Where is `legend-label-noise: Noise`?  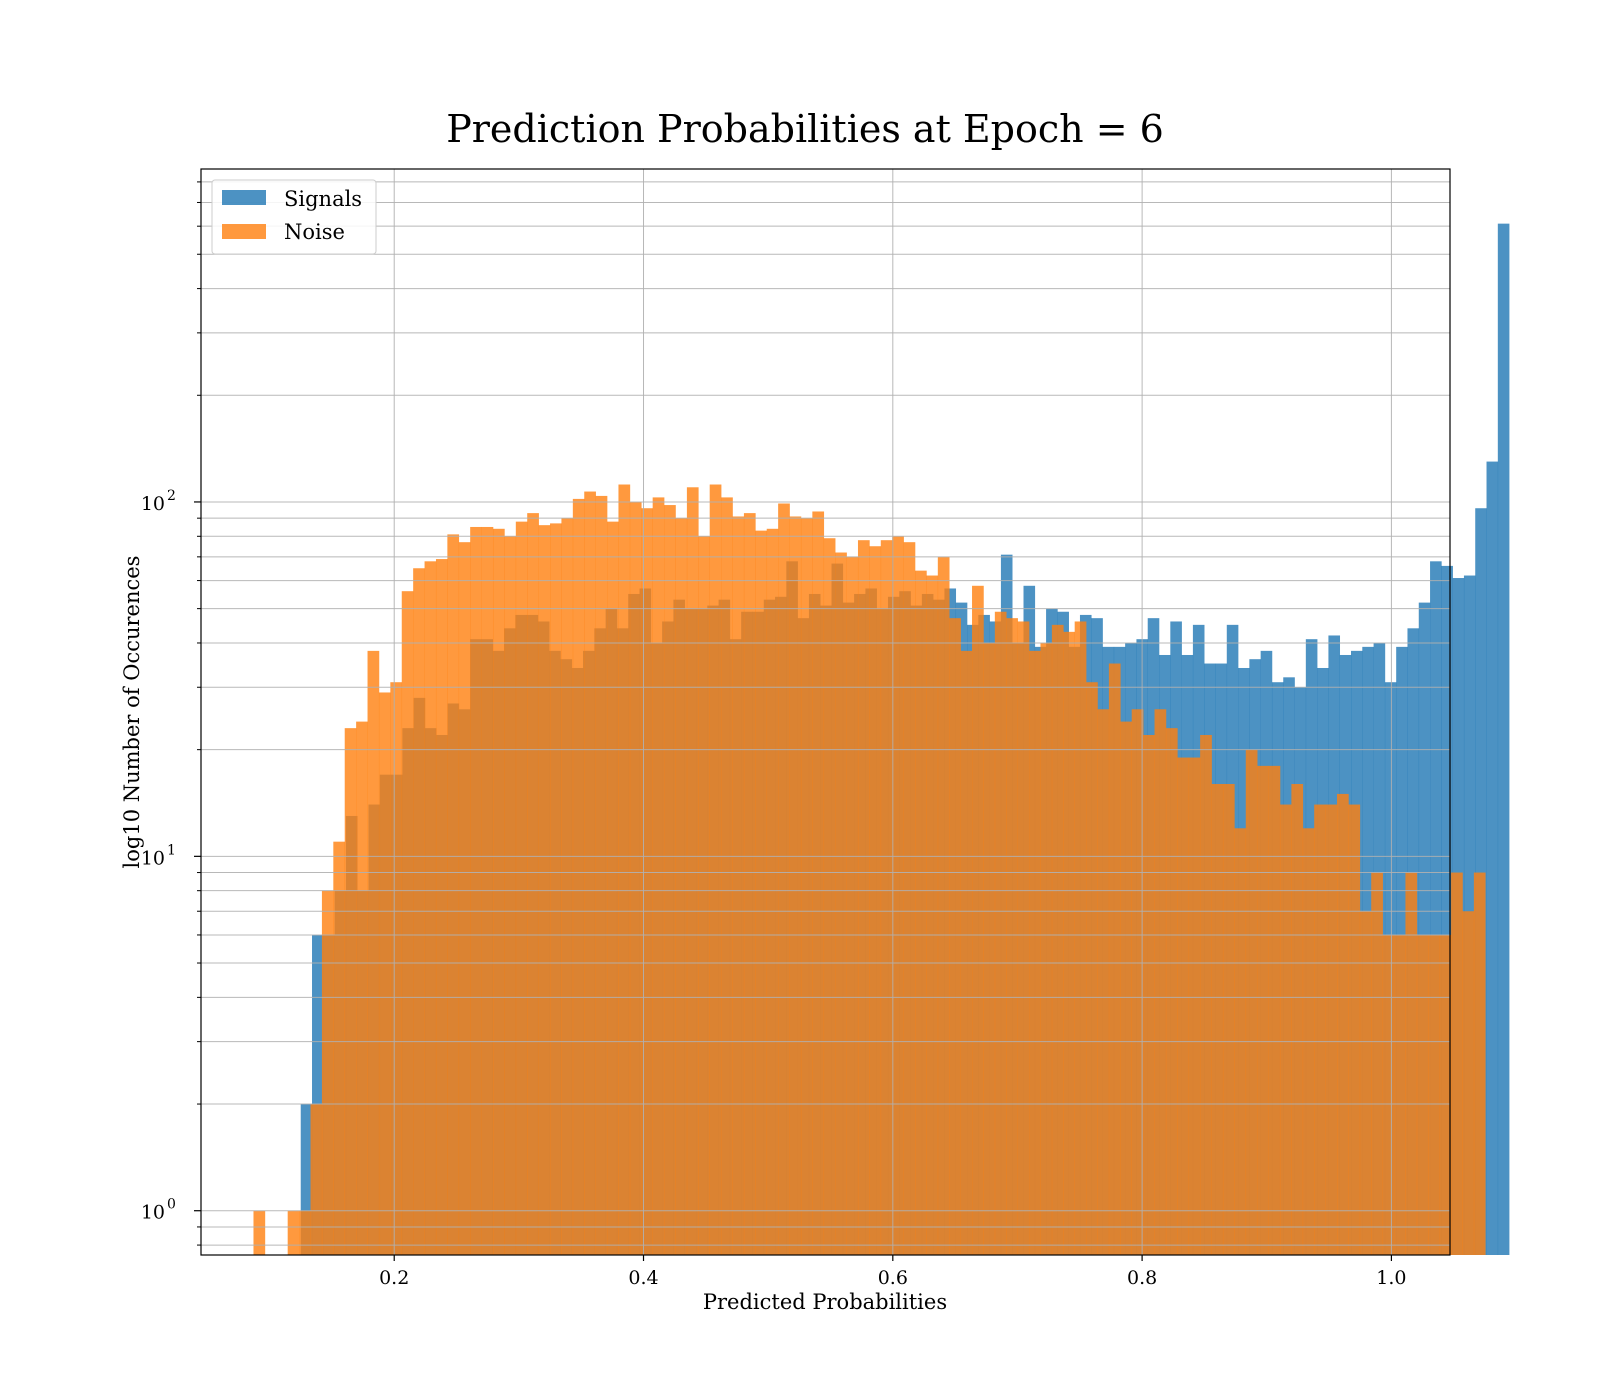
legend-label-noise: Noise is located at coordinates (314, 232).